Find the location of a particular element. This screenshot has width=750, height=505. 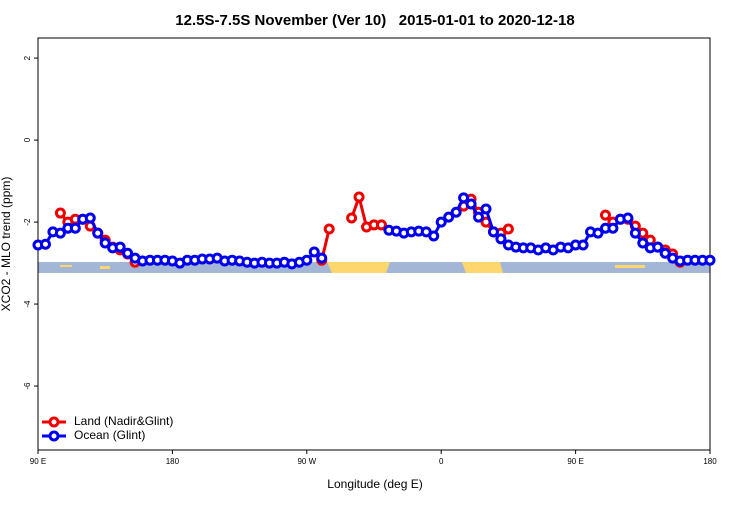

y-axis-label: XCO2 - MLO trend (ppm) is located at coordinates (6, 244).